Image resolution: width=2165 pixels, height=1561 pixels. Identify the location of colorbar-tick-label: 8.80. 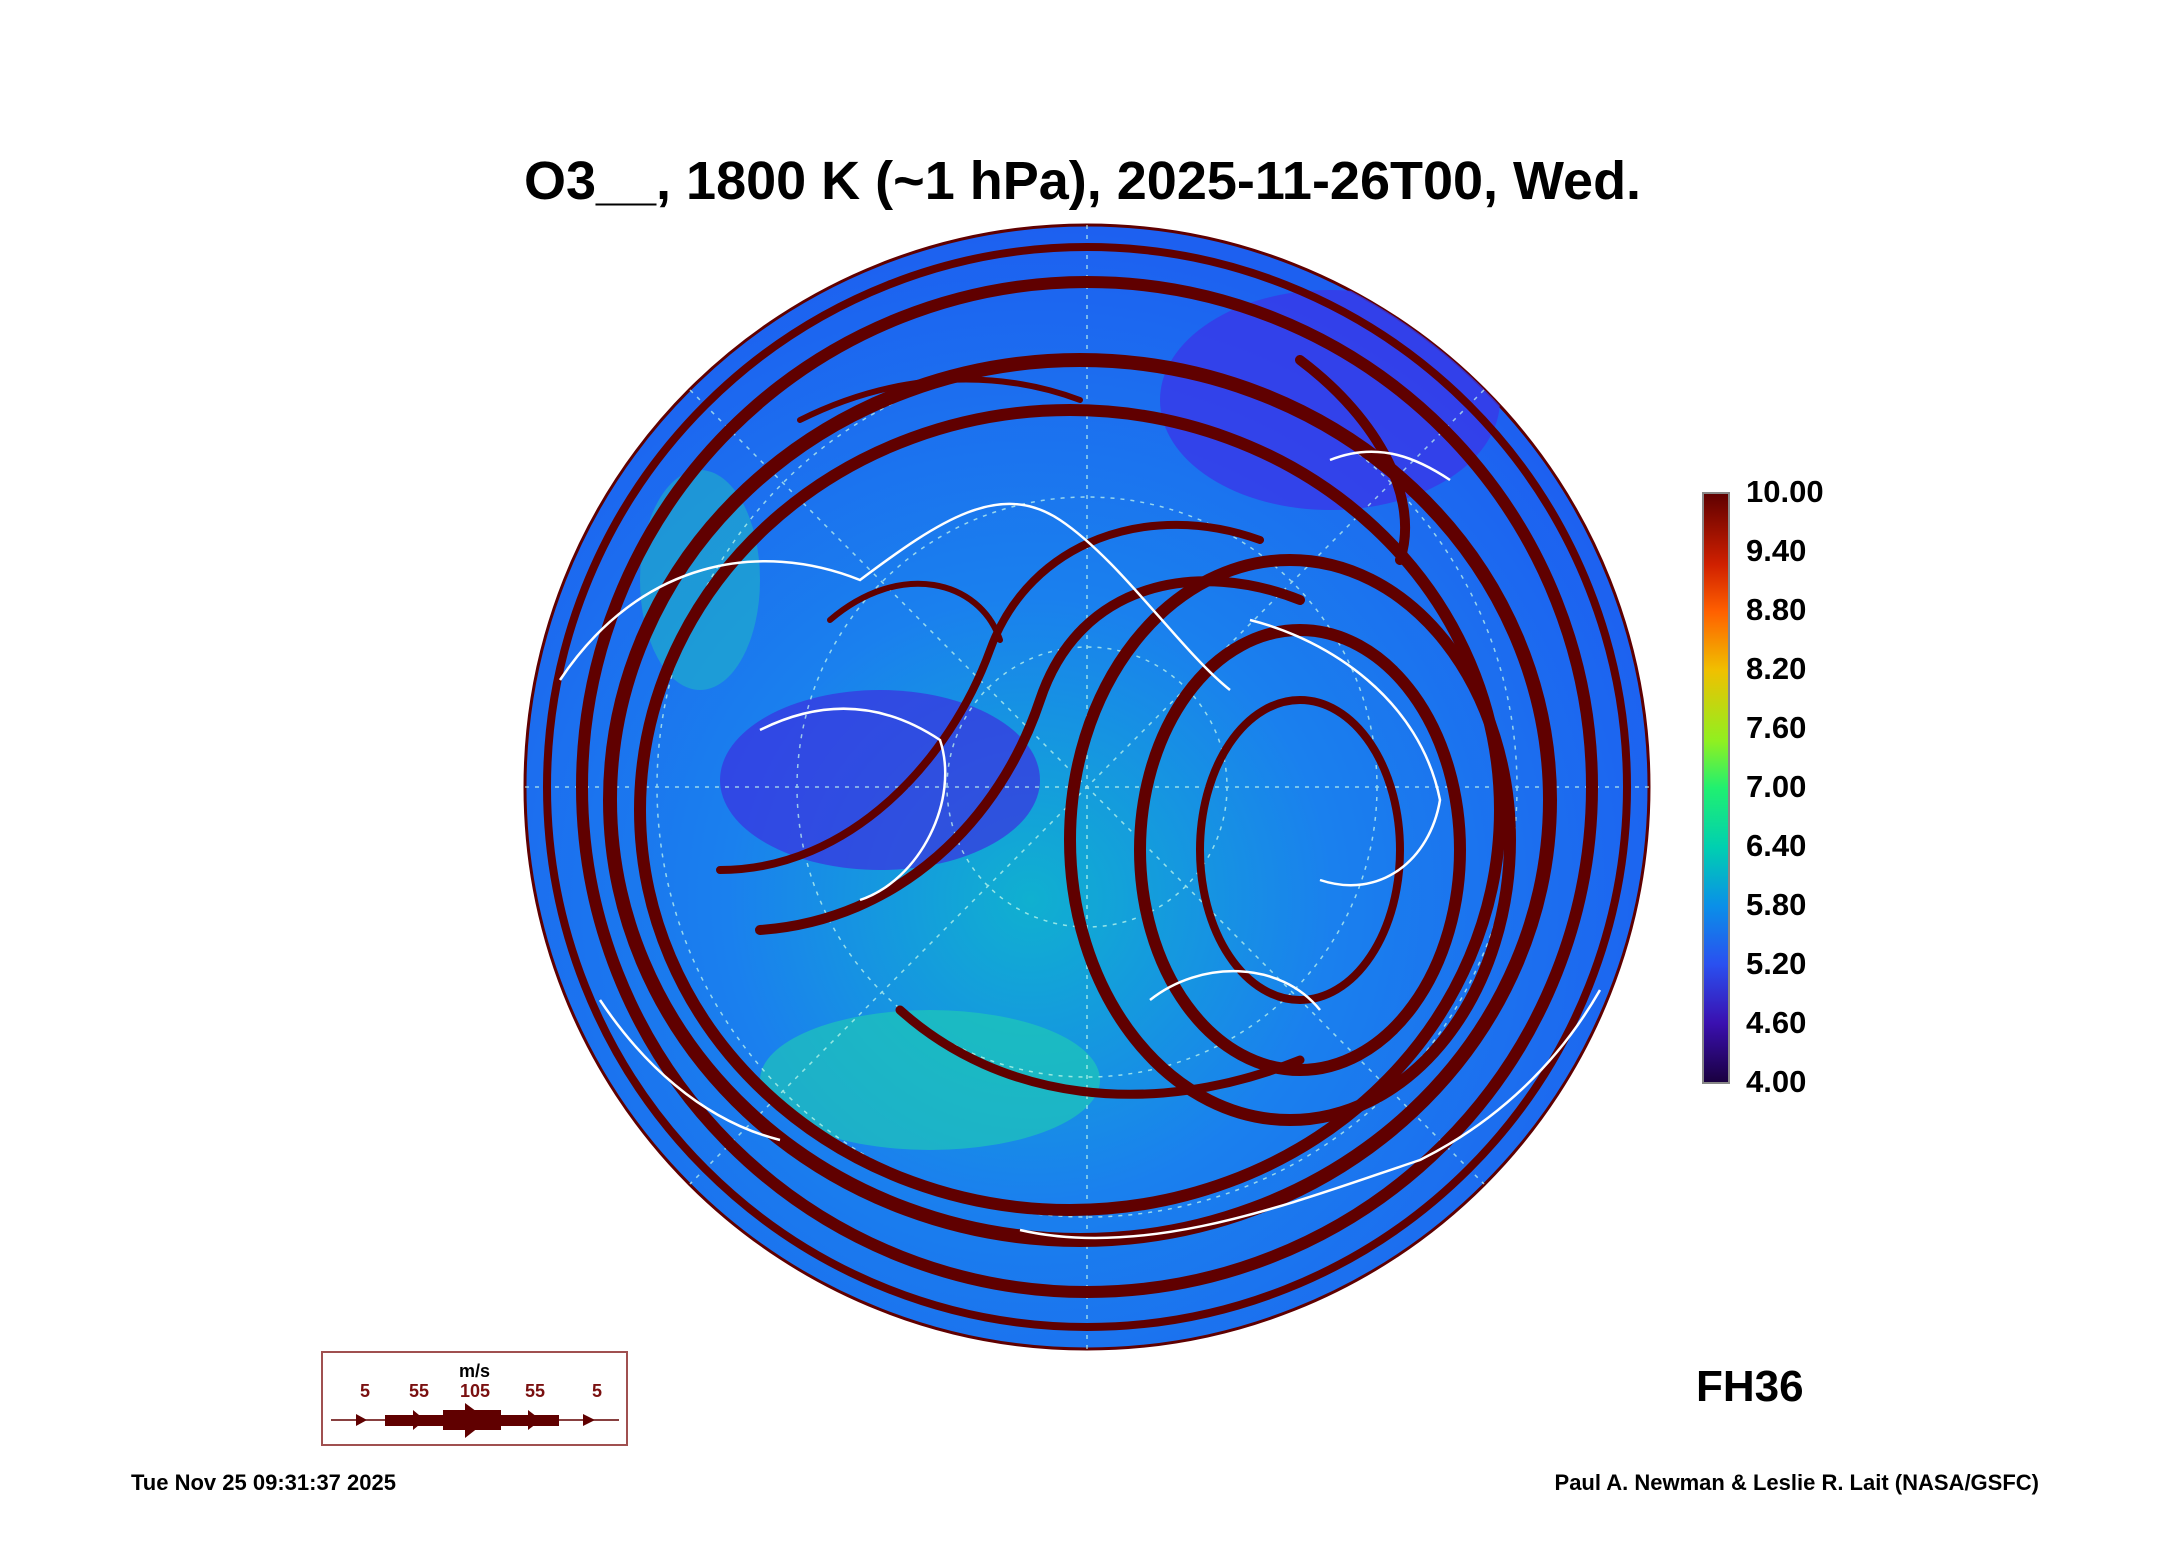
(1776, 609).